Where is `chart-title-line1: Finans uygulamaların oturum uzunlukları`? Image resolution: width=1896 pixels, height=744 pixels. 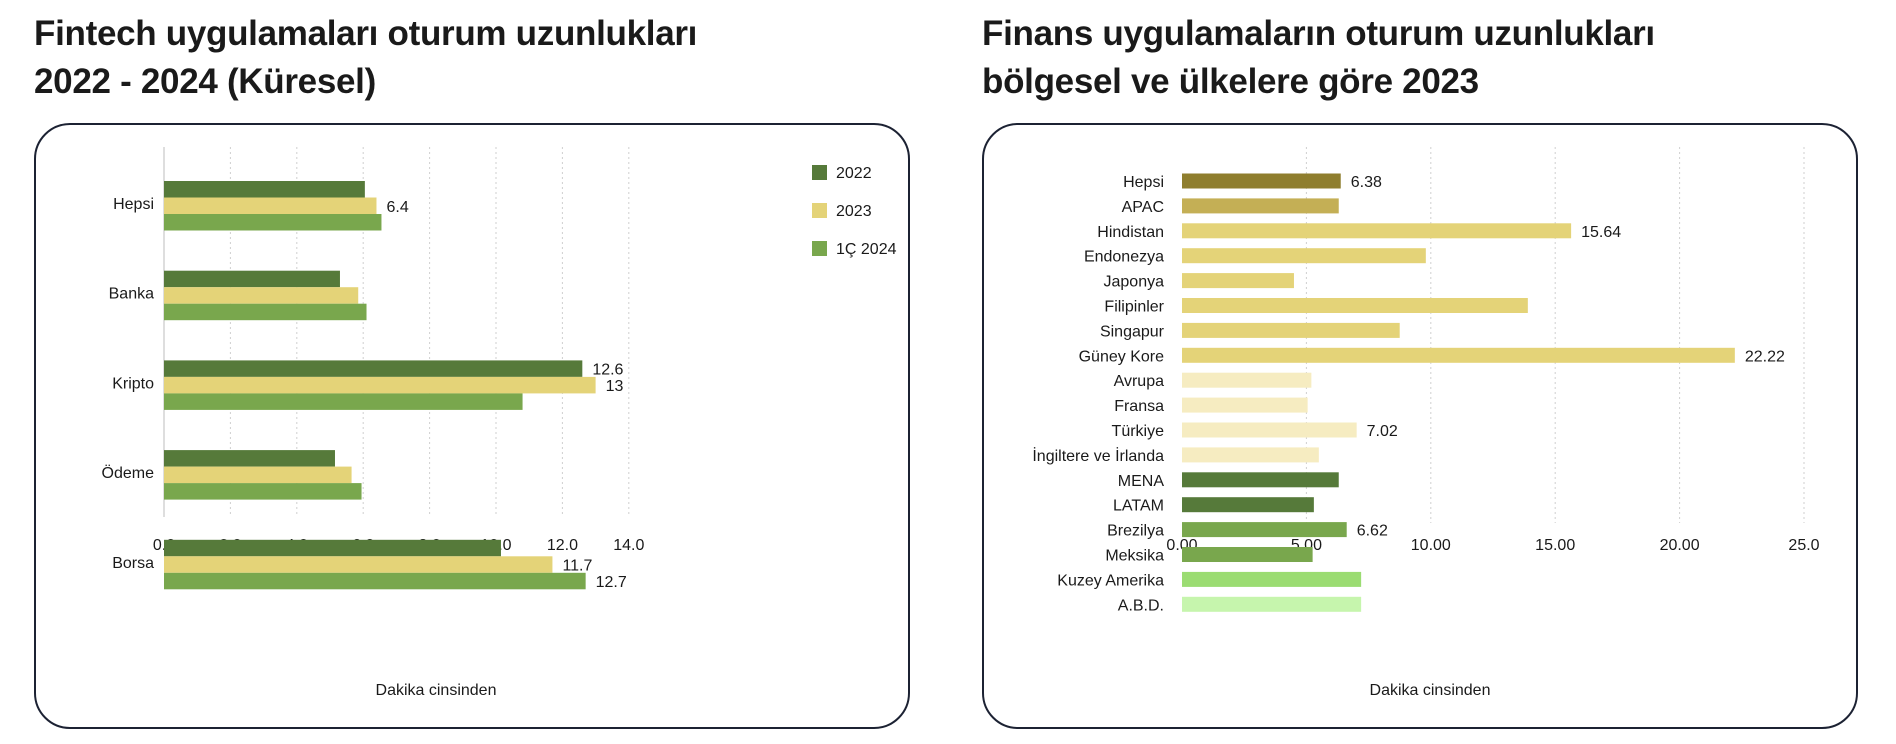 chart-title-line1: Finans uygulamaların oturum uzunlukları is located at coordinates (1318, 33).